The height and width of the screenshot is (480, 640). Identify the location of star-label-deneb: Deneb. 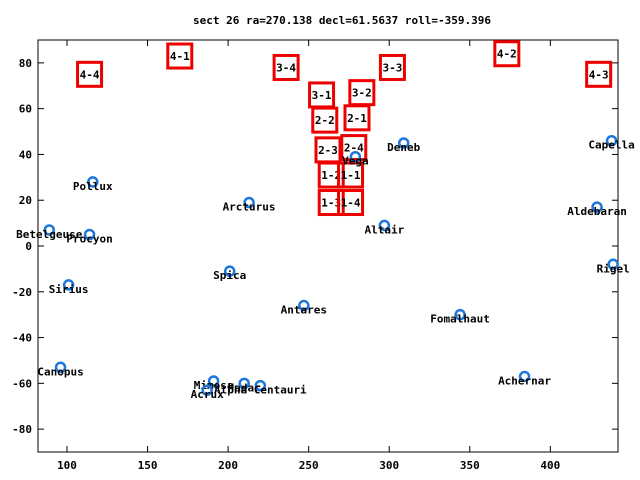
(403, 147).